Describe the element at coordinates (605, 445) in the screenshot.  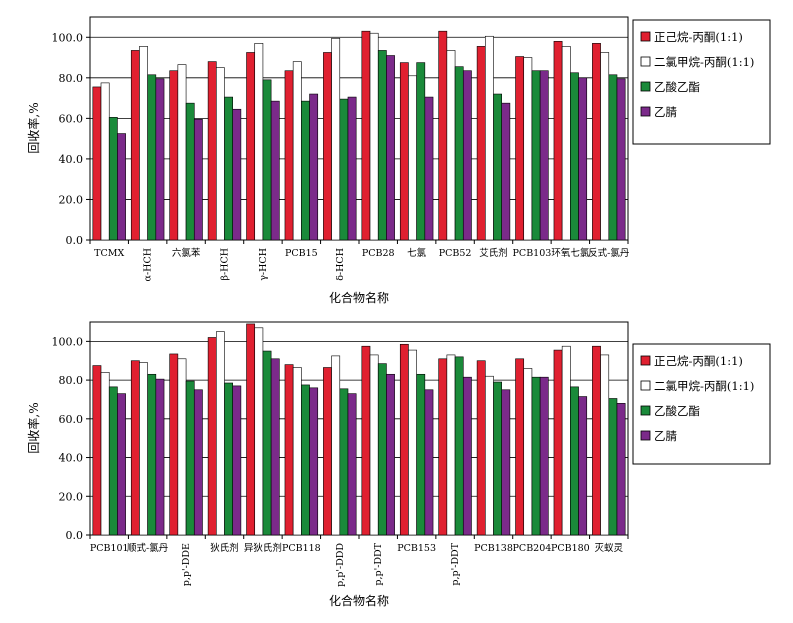
I see `bar-1-s1-c13` at that location.